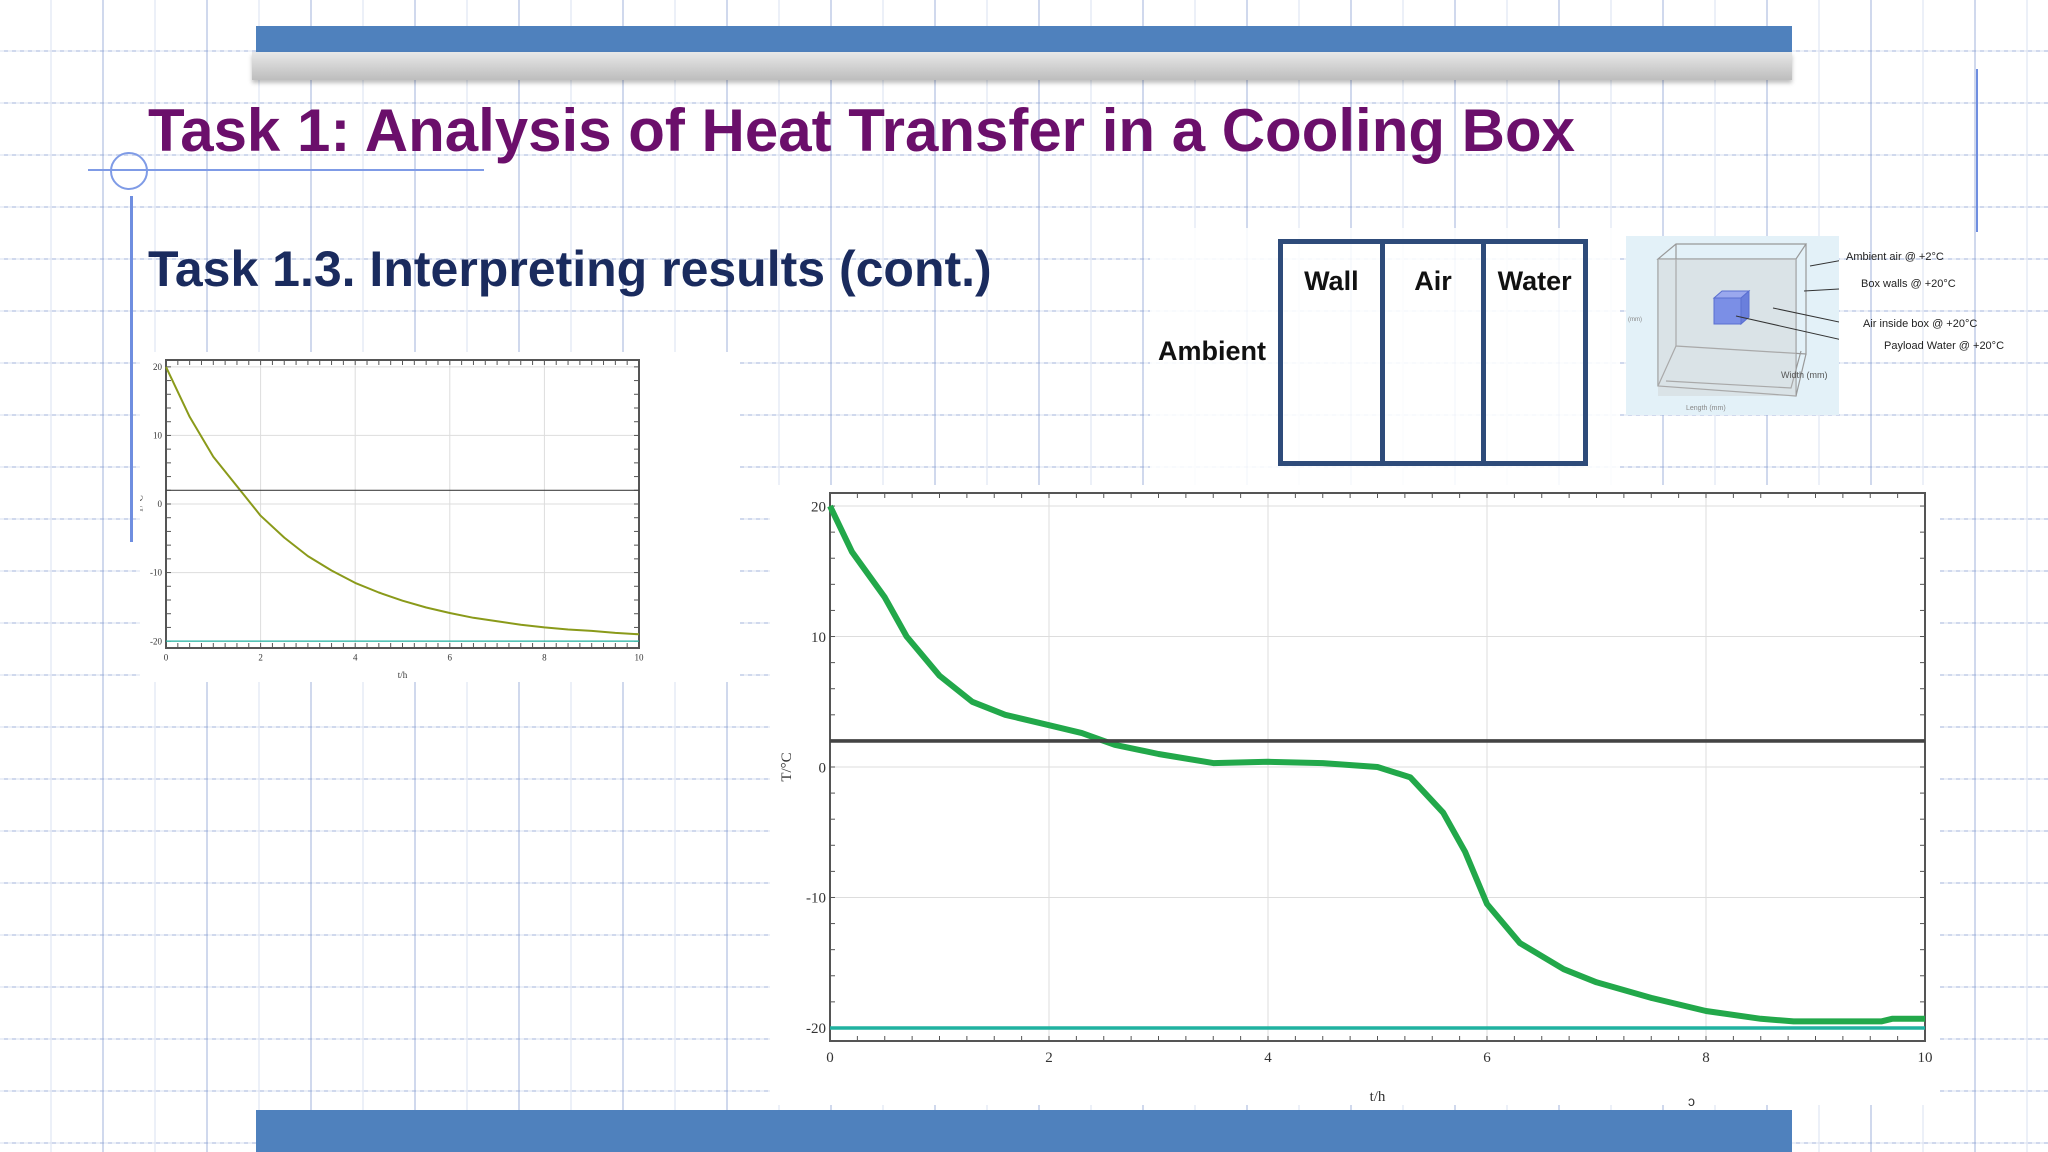 The width and height of the screenshot is (2048, 1152). What do you see at coordinates (570, 269) in the screenshot?
I see `slide-subtitle: Task 1.3. Interpreting results (cont.)` at bounding box center [570, 269].